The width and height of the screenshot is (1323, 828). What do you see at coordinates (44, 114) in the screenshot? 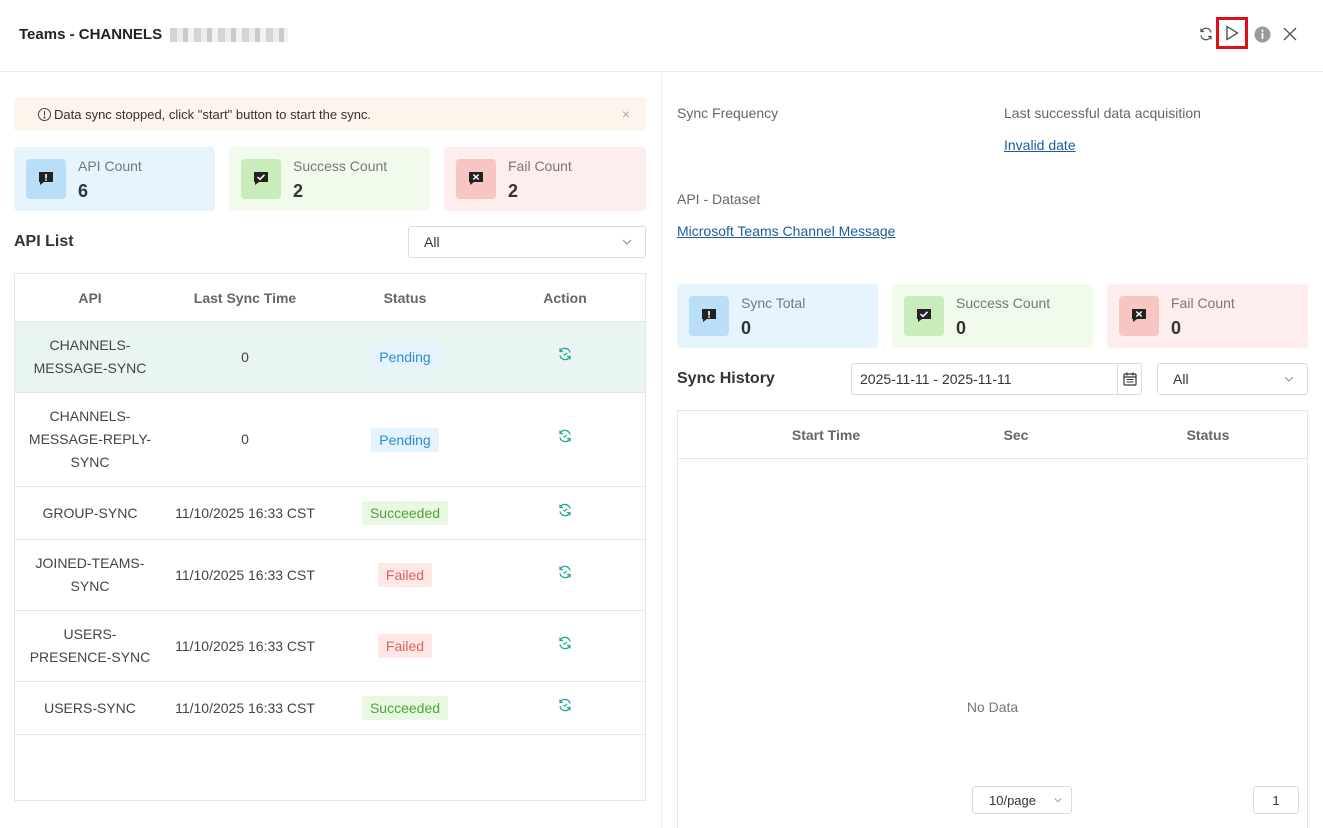
I see `alert-info-icon` at bounding box center [44, 114].